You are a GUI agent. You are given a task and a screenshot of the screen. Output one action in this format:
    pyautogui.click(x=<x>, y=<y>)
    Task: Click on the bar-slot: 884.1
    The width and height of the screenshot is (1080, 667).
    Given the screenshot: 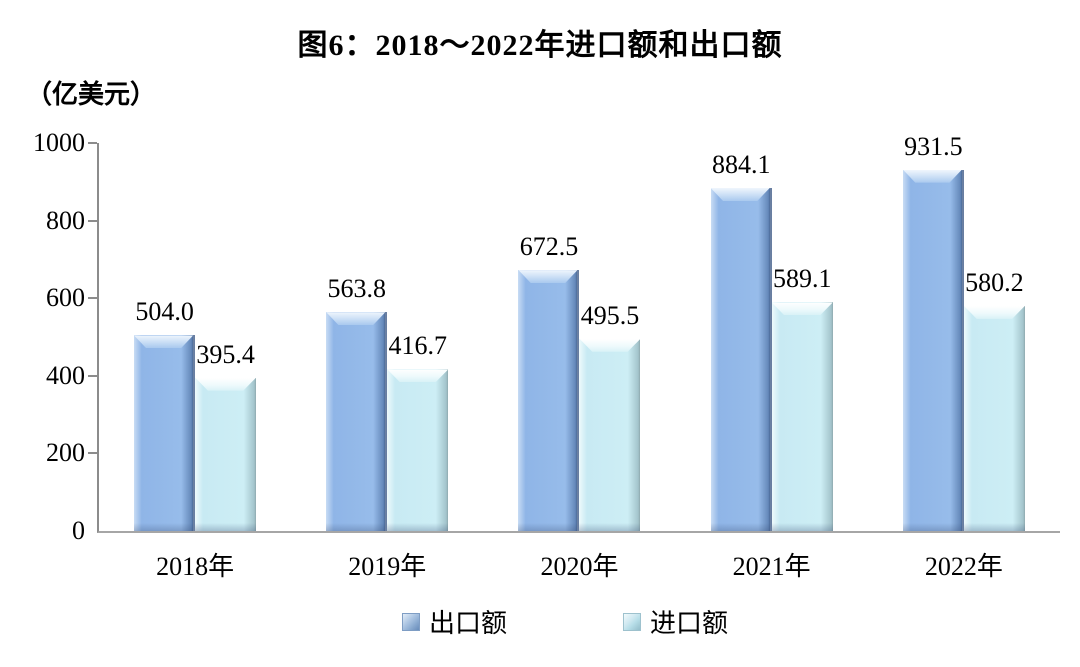 What is the action you would take?
    pyautogui.click(x=741, y=341)
    